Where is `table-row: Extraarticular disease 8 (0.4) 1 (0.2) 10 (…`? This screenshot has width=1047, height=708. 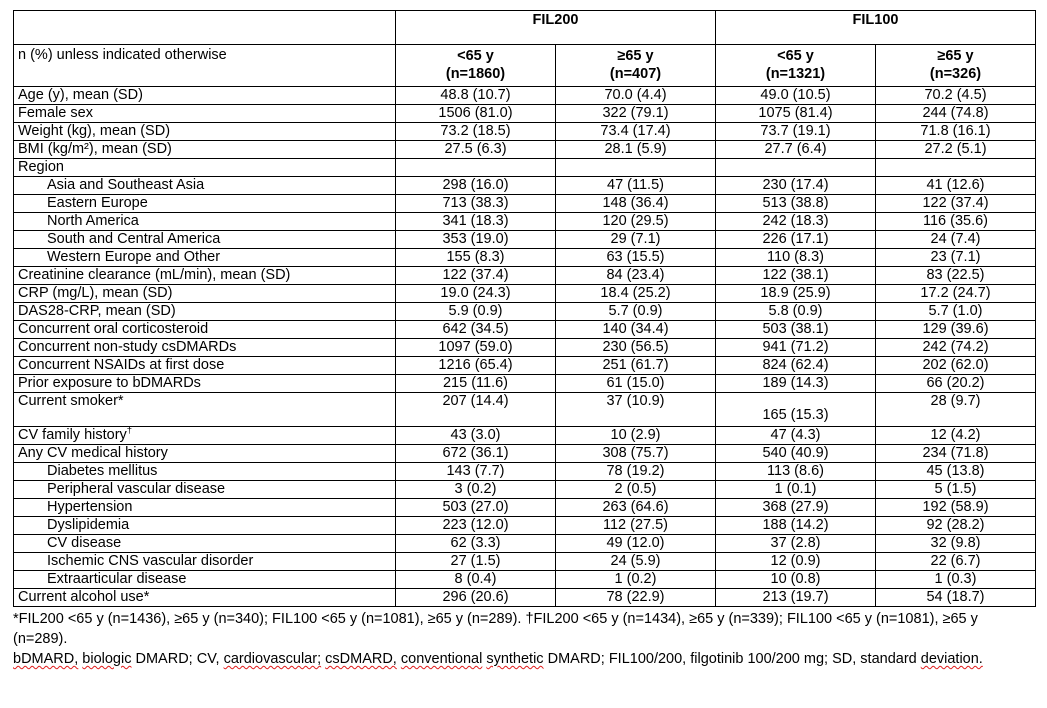 table-row: Extraarticular disease 8 (0.4) 1 (0.2) 10 (… is located at coordinates (524, 579).